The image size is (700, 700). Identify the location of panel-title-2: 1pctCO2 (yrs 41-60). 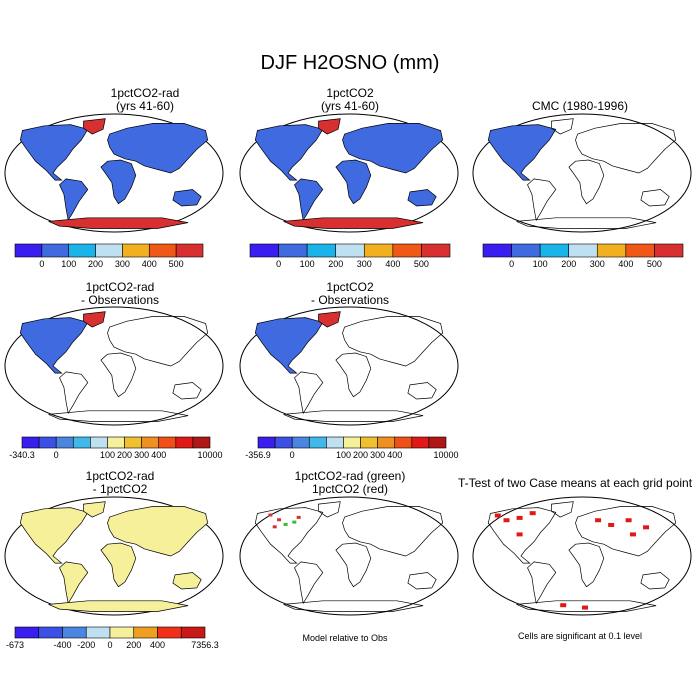
(349, 99).